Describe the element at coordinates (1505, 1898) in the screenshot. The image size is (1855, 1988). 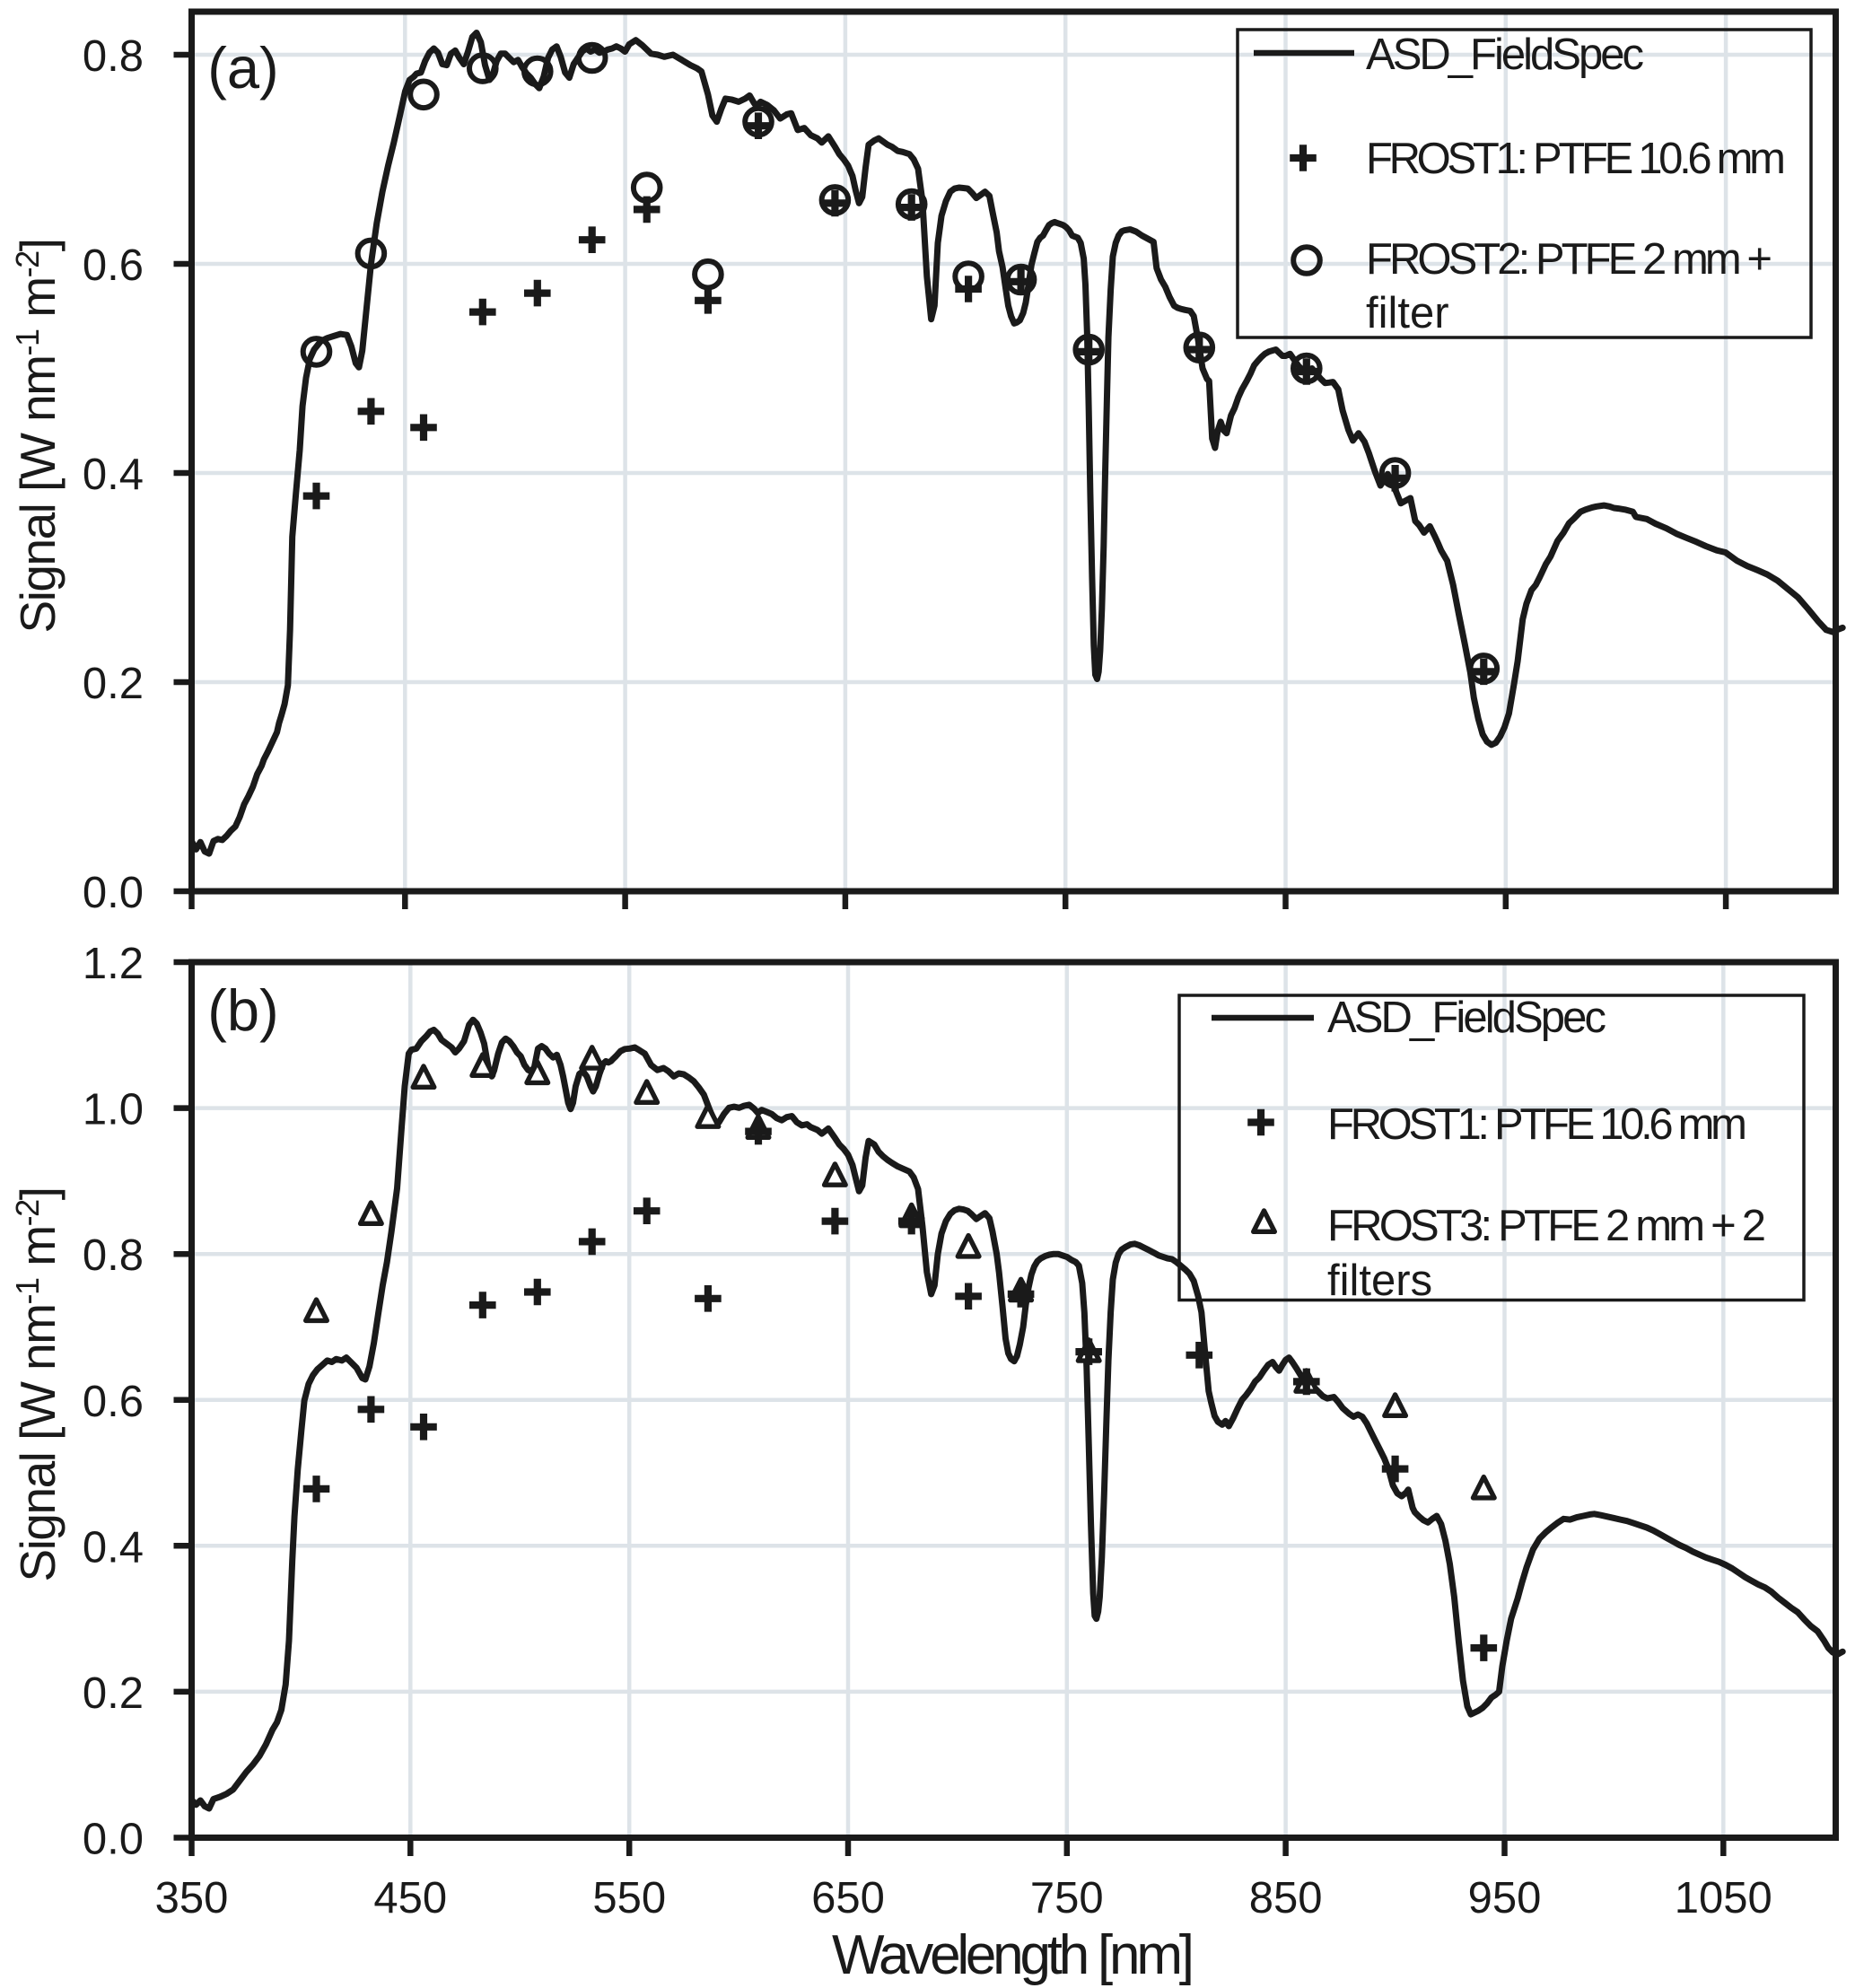
I see `svg-text: 950` at that location.